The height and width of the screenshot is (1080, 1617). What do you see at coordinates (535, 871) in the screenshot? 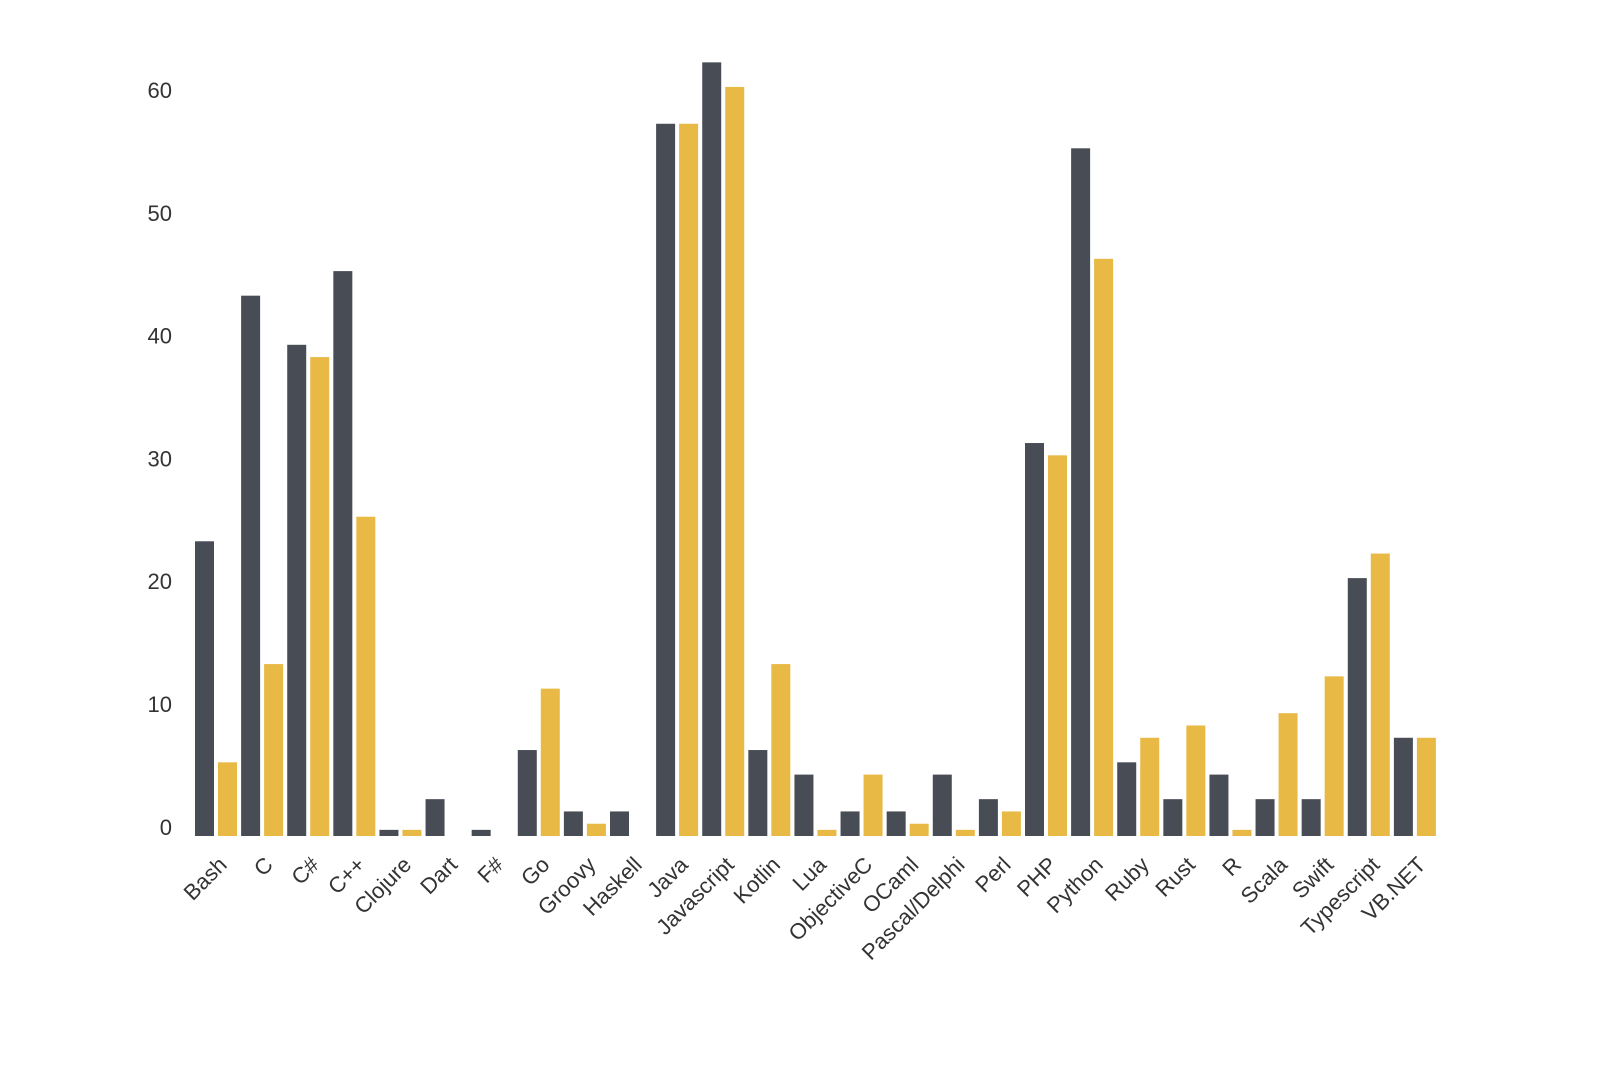
I see `x-tick-label: Go` at bounding box center [535, 871].